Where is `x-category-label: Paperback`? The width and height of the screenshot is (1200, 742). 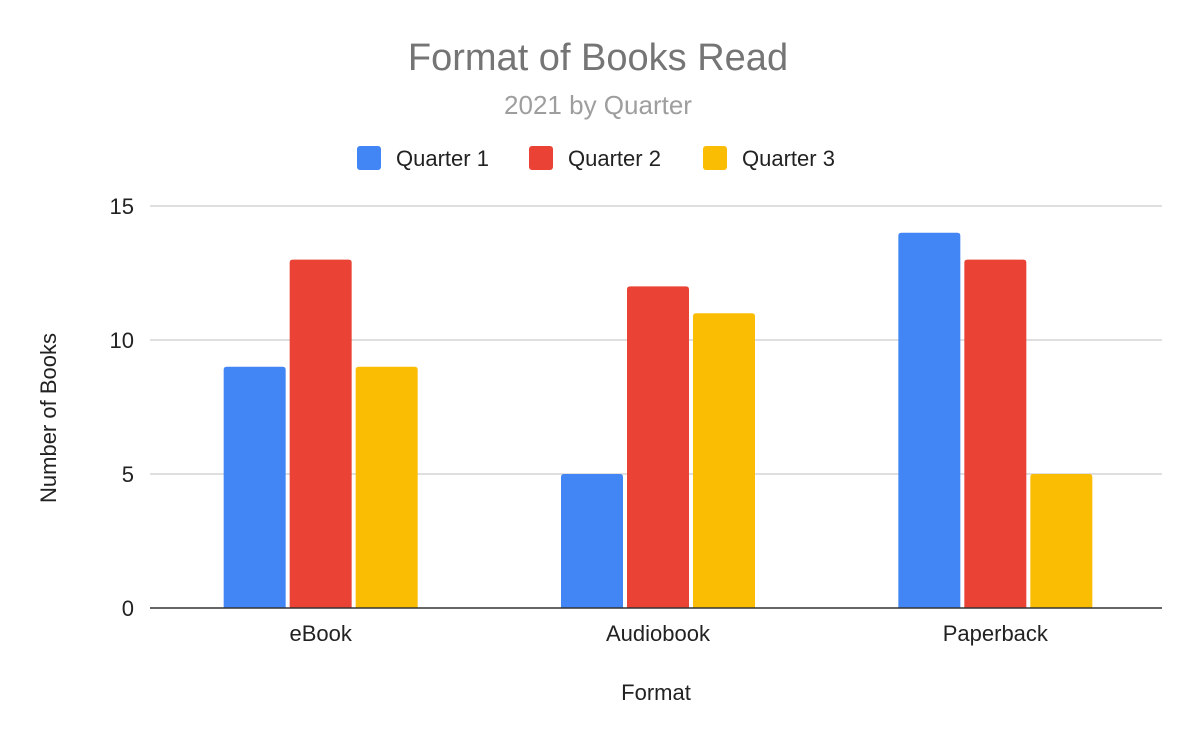
x-category-label: Paperback is located at coordinates (996, 633).